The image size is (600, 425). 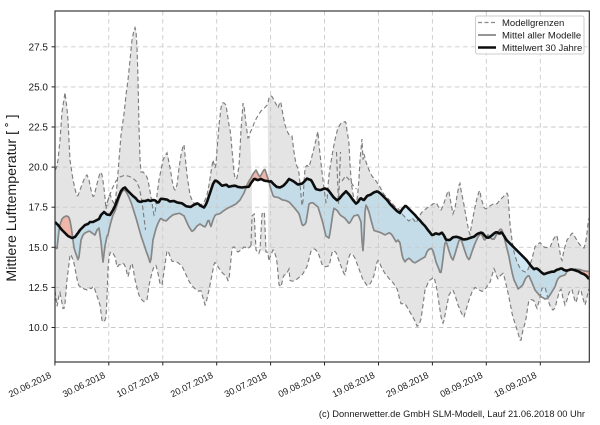 What do you see at coordinates (541, 36) in the screenshot?
I see `svg-text: Mittel aller Modelle` at bounding box center [541, 36].